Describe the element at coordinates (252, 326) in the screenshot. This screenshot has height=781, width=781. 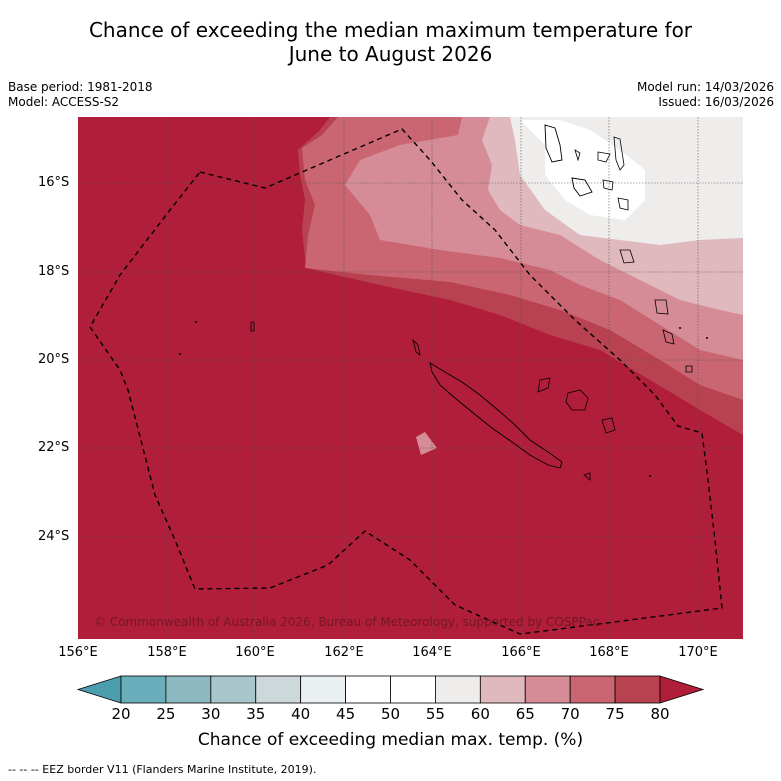
I see `islet-chesterfield` at that location.